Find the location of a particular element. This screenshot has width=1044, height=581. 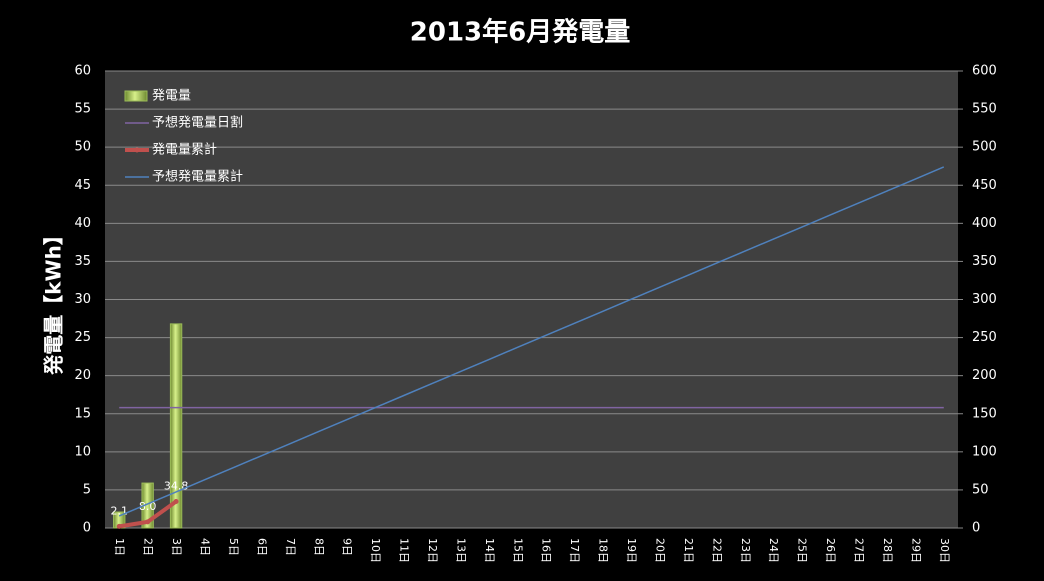

x-tick-label: 15日 is located at coordinates (517, 550).